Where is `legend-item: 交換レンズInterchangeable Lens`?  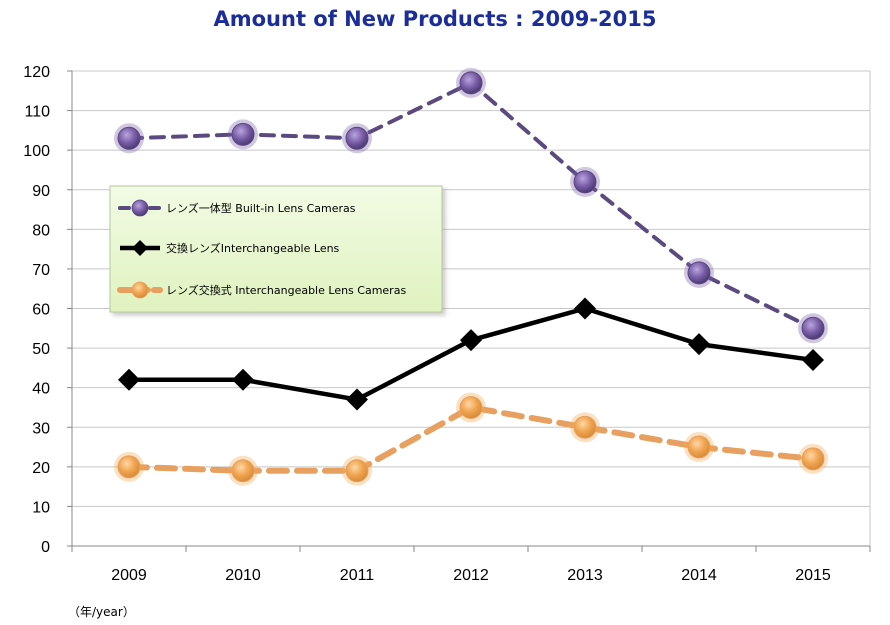 legend-item: 交換レンズInterchangeable Lens is located at coordinates (230, 248).